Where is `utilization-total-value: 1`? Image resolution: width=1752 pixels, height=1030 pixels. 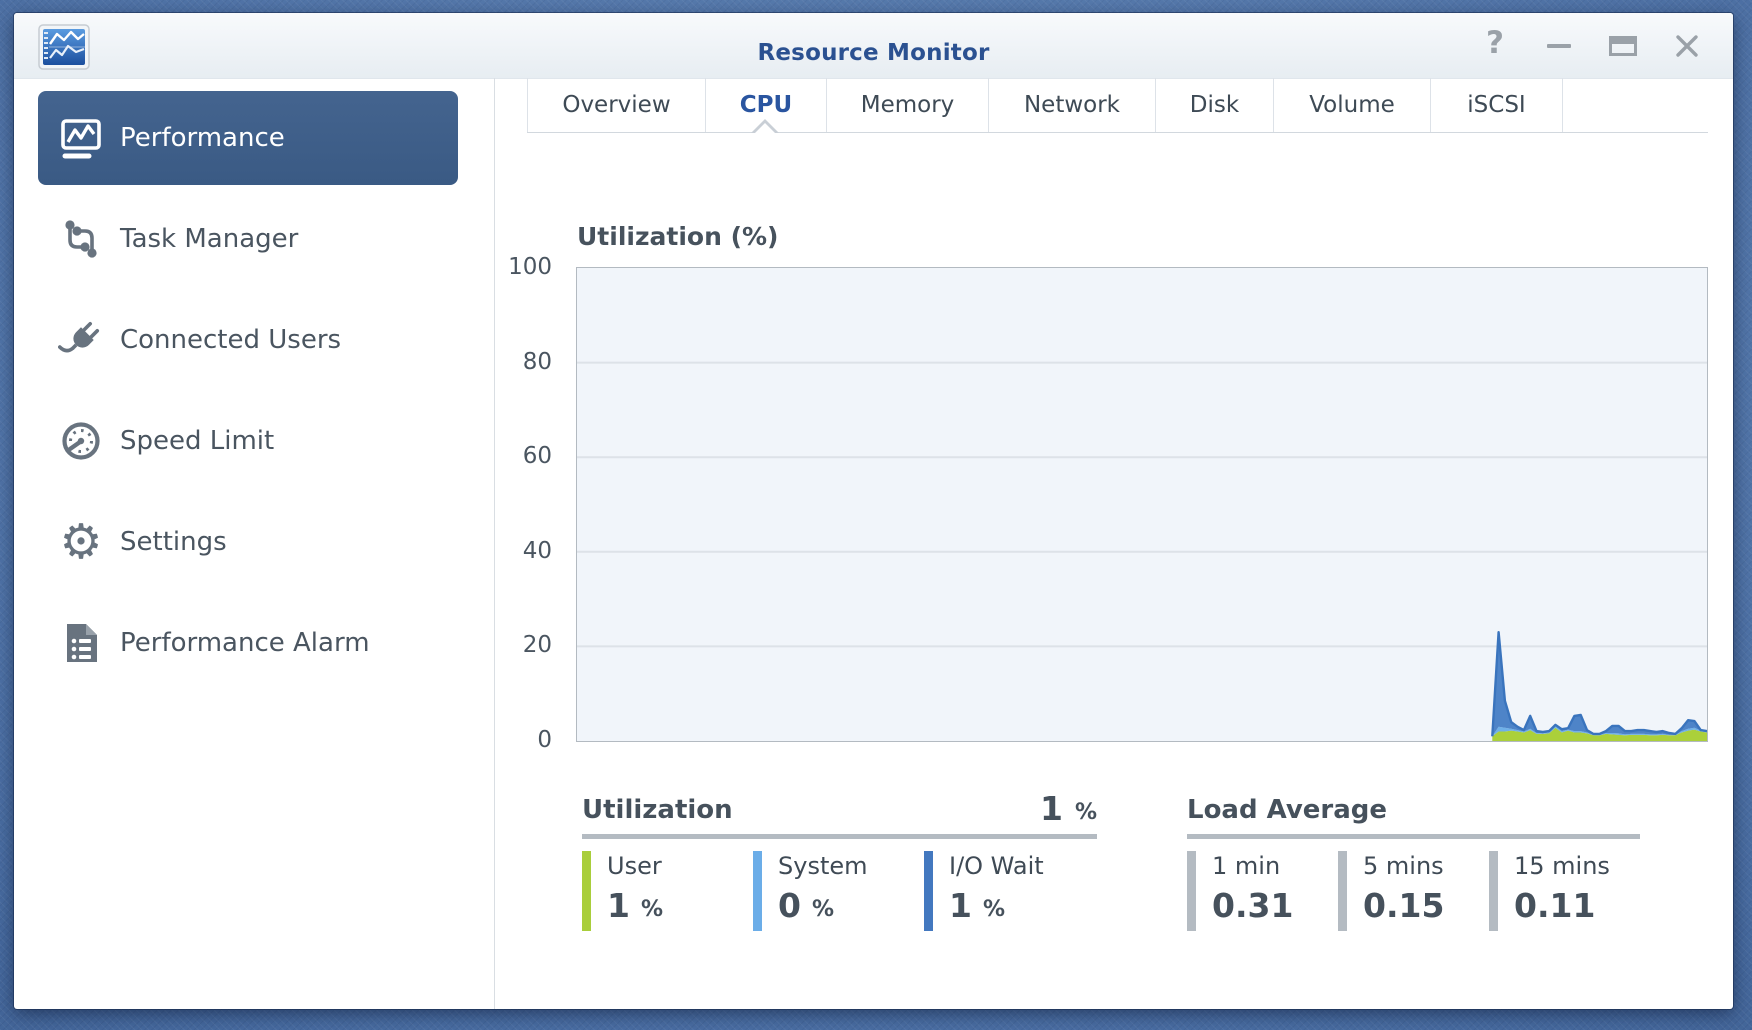
utilization-total-value: 1 is located at coordinates (1051, 808).